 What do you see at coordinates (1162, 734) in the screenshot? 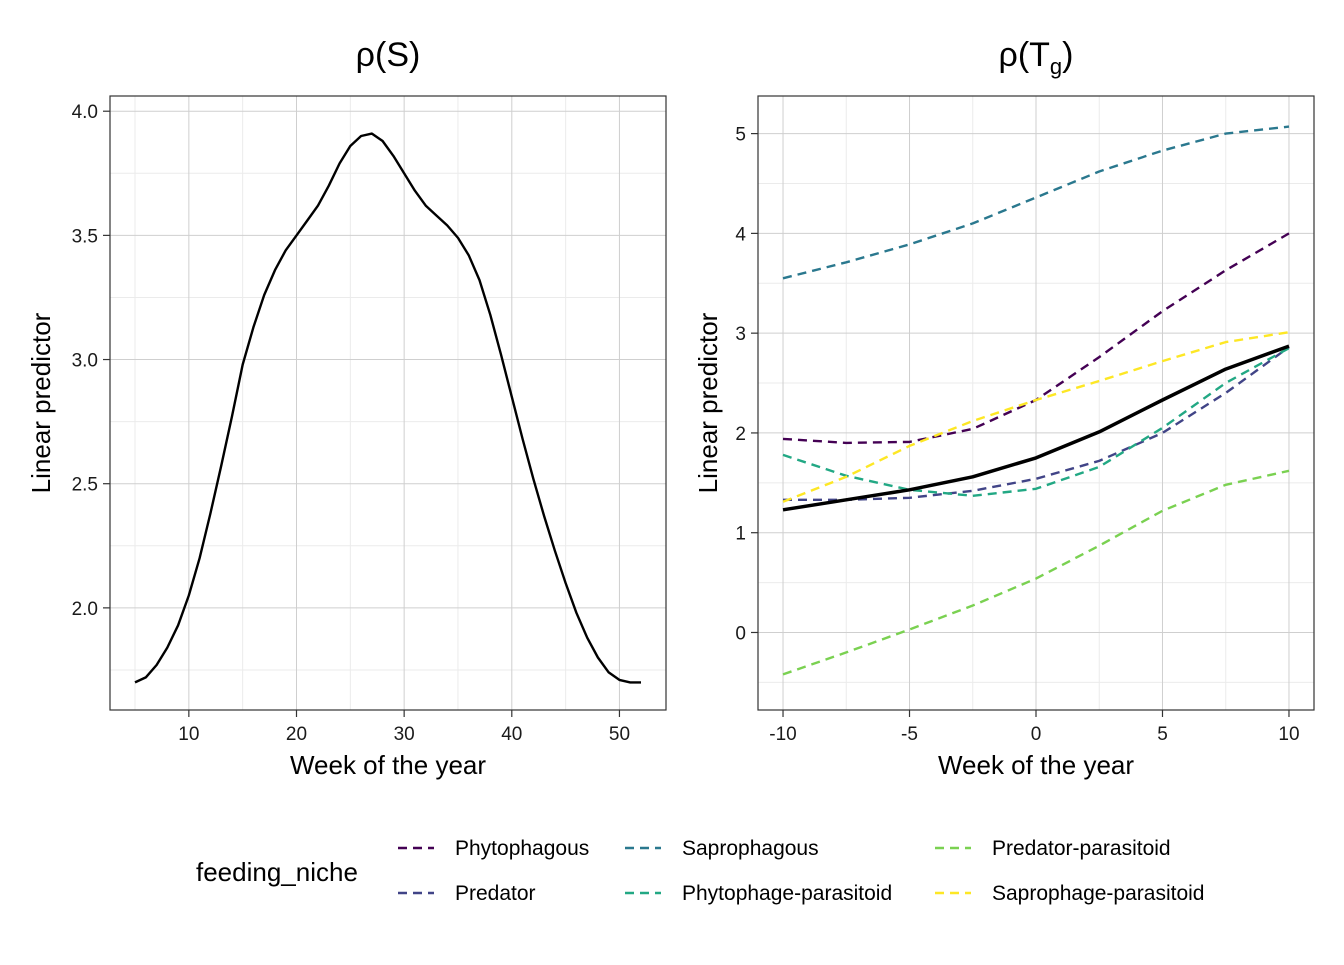
I see `x-tick-label: 5` at bounding box center [1162, 734].